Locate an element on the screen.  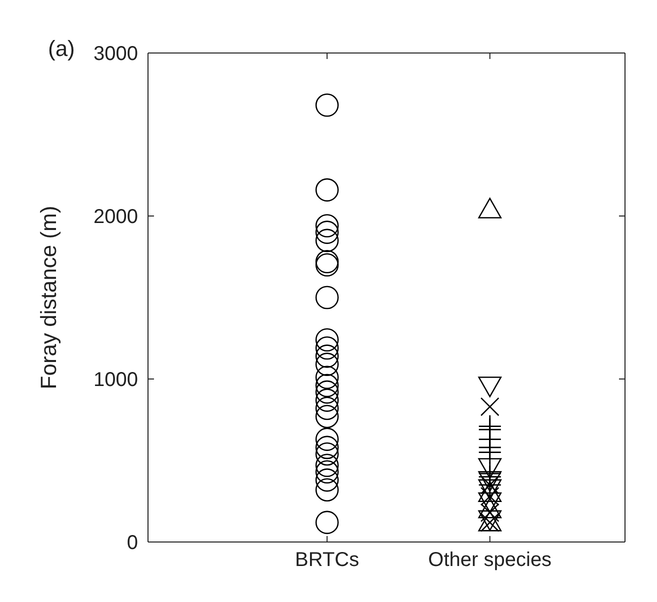
x-tick-label: BRTCs is located at coordinates (327, 560).